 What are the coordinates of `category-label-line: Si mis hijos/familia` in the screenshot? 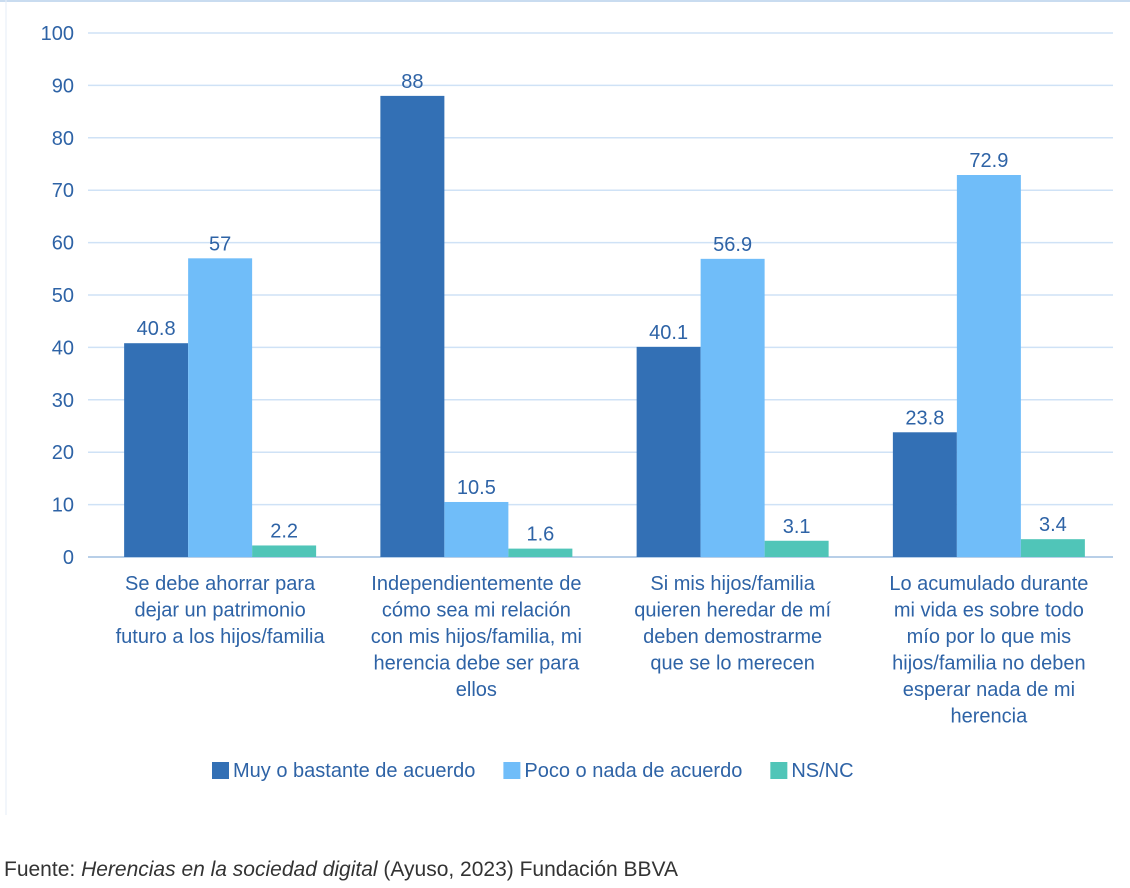 It's located at (732, 584).